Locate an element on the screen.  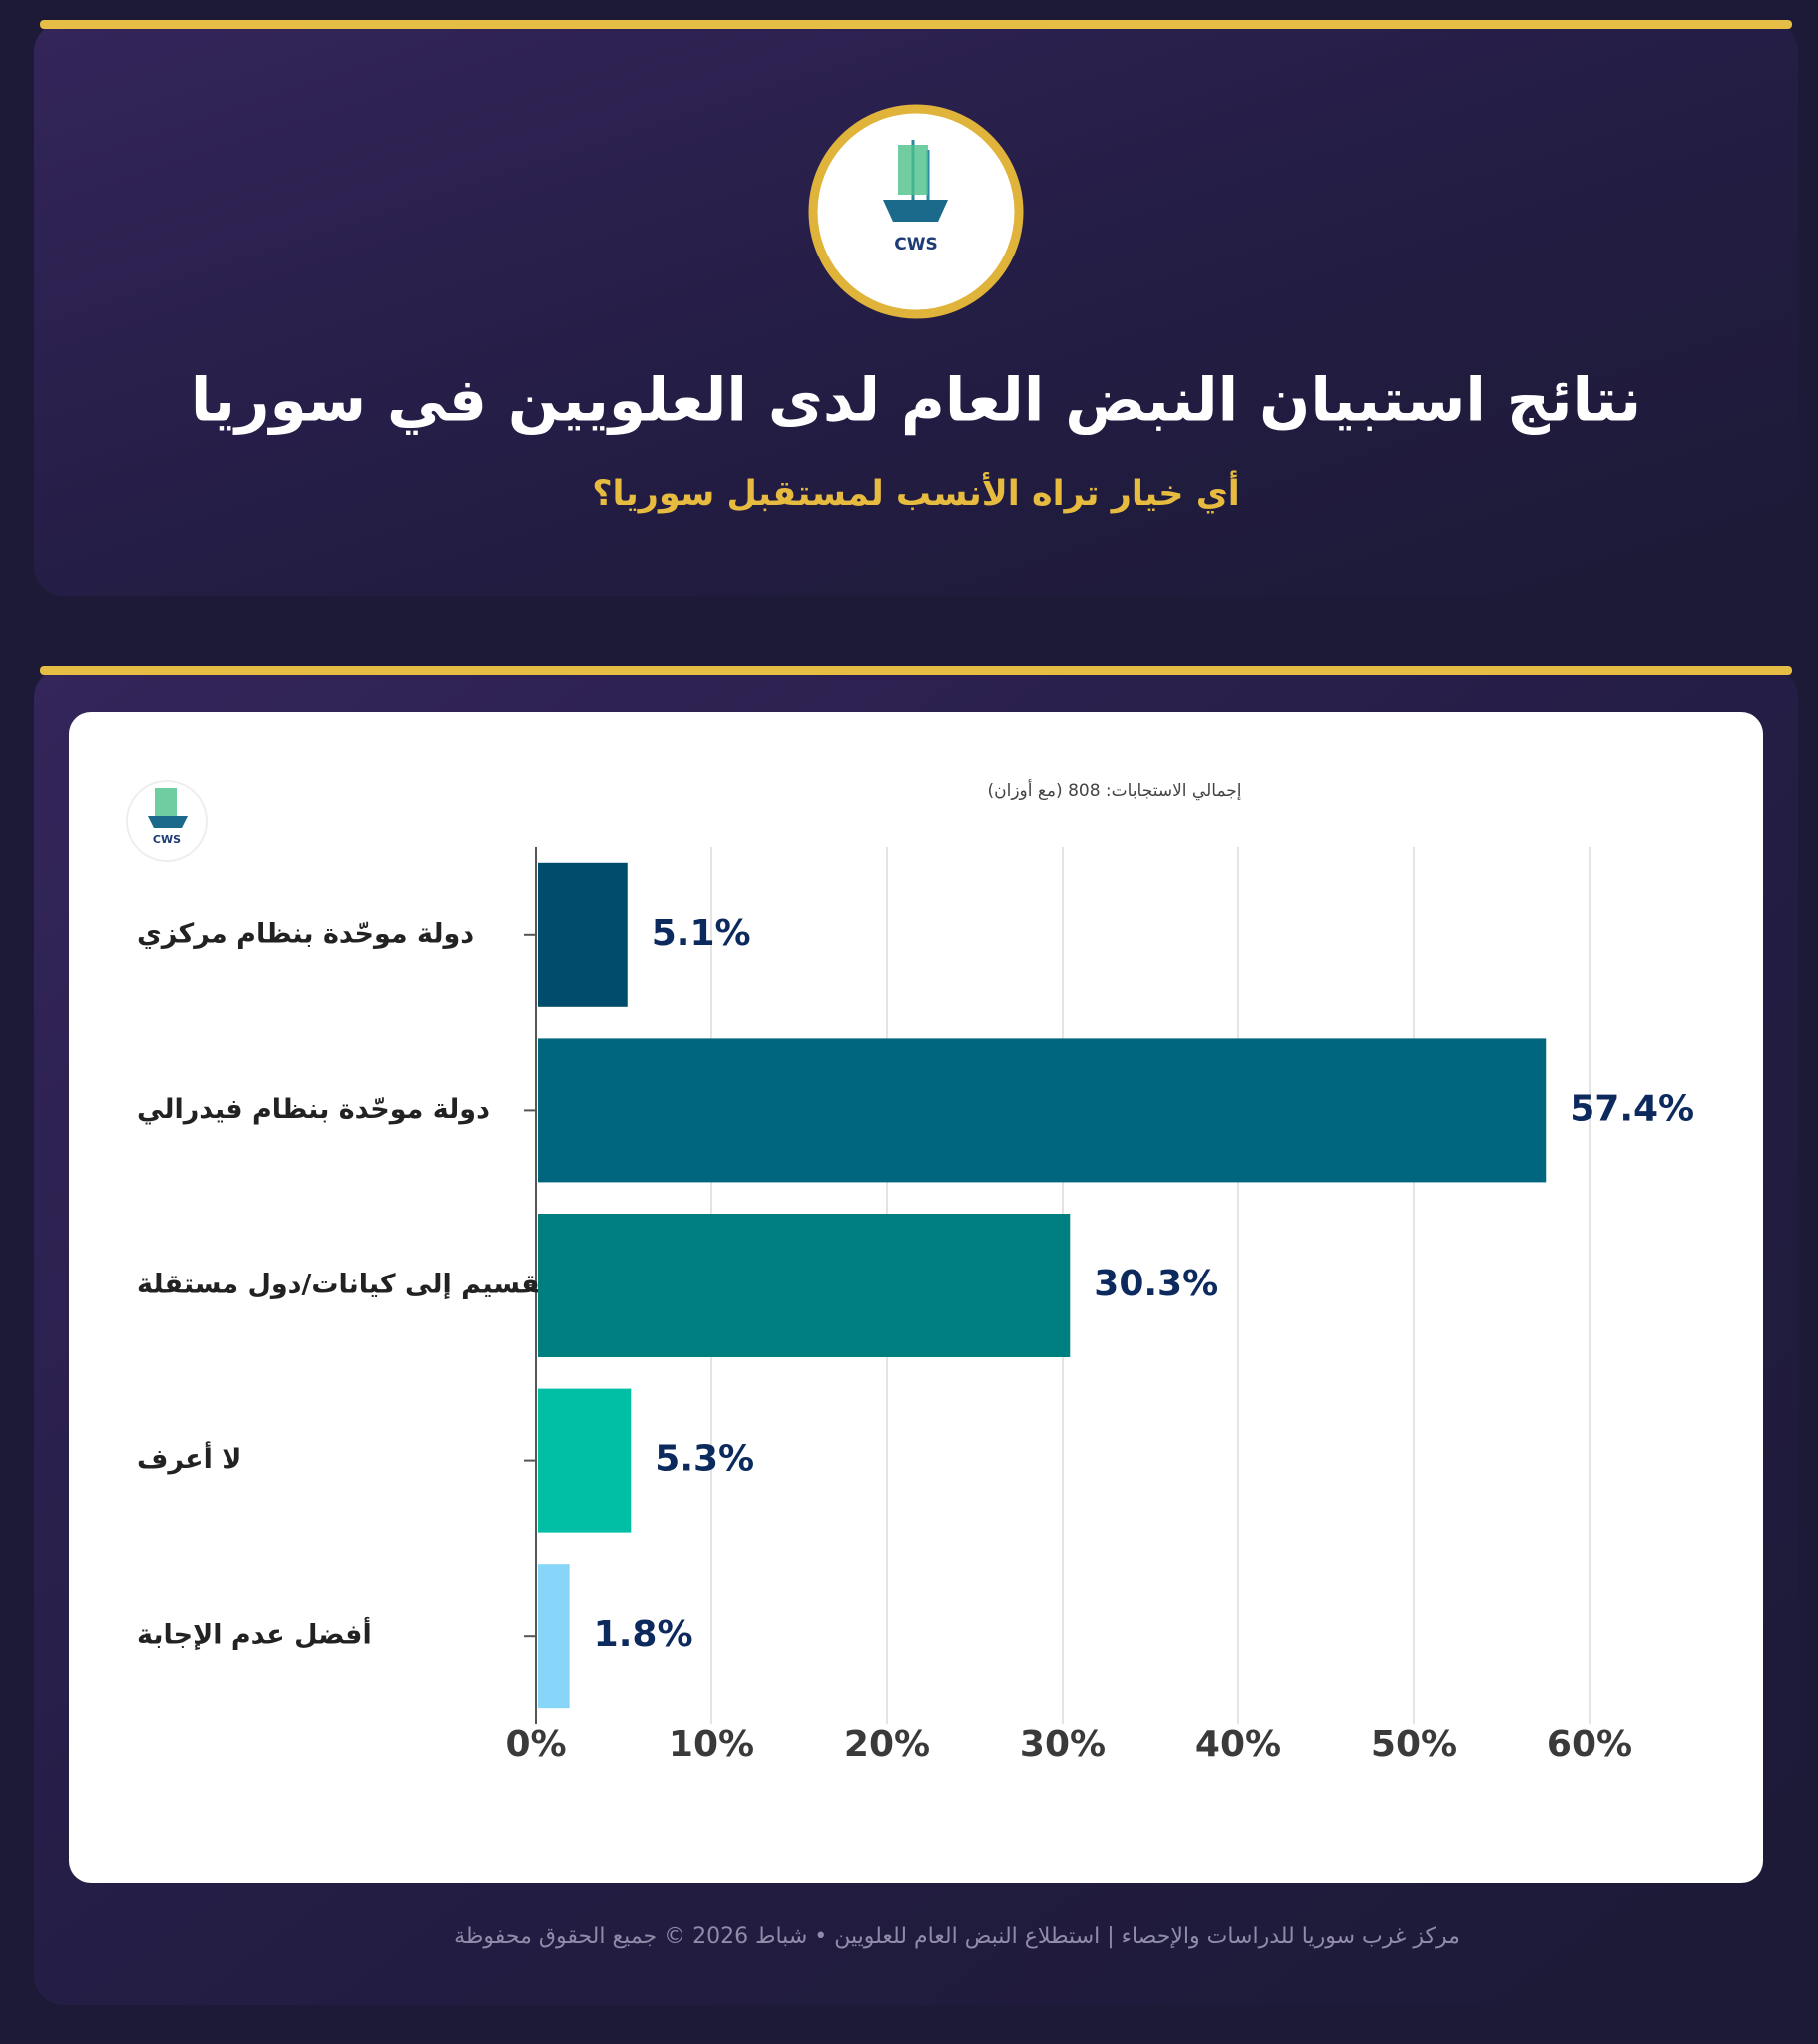
chart-note: إجمالي الاستجابات: 808 (مع أوزان) is located at coordinates (1114, 790).